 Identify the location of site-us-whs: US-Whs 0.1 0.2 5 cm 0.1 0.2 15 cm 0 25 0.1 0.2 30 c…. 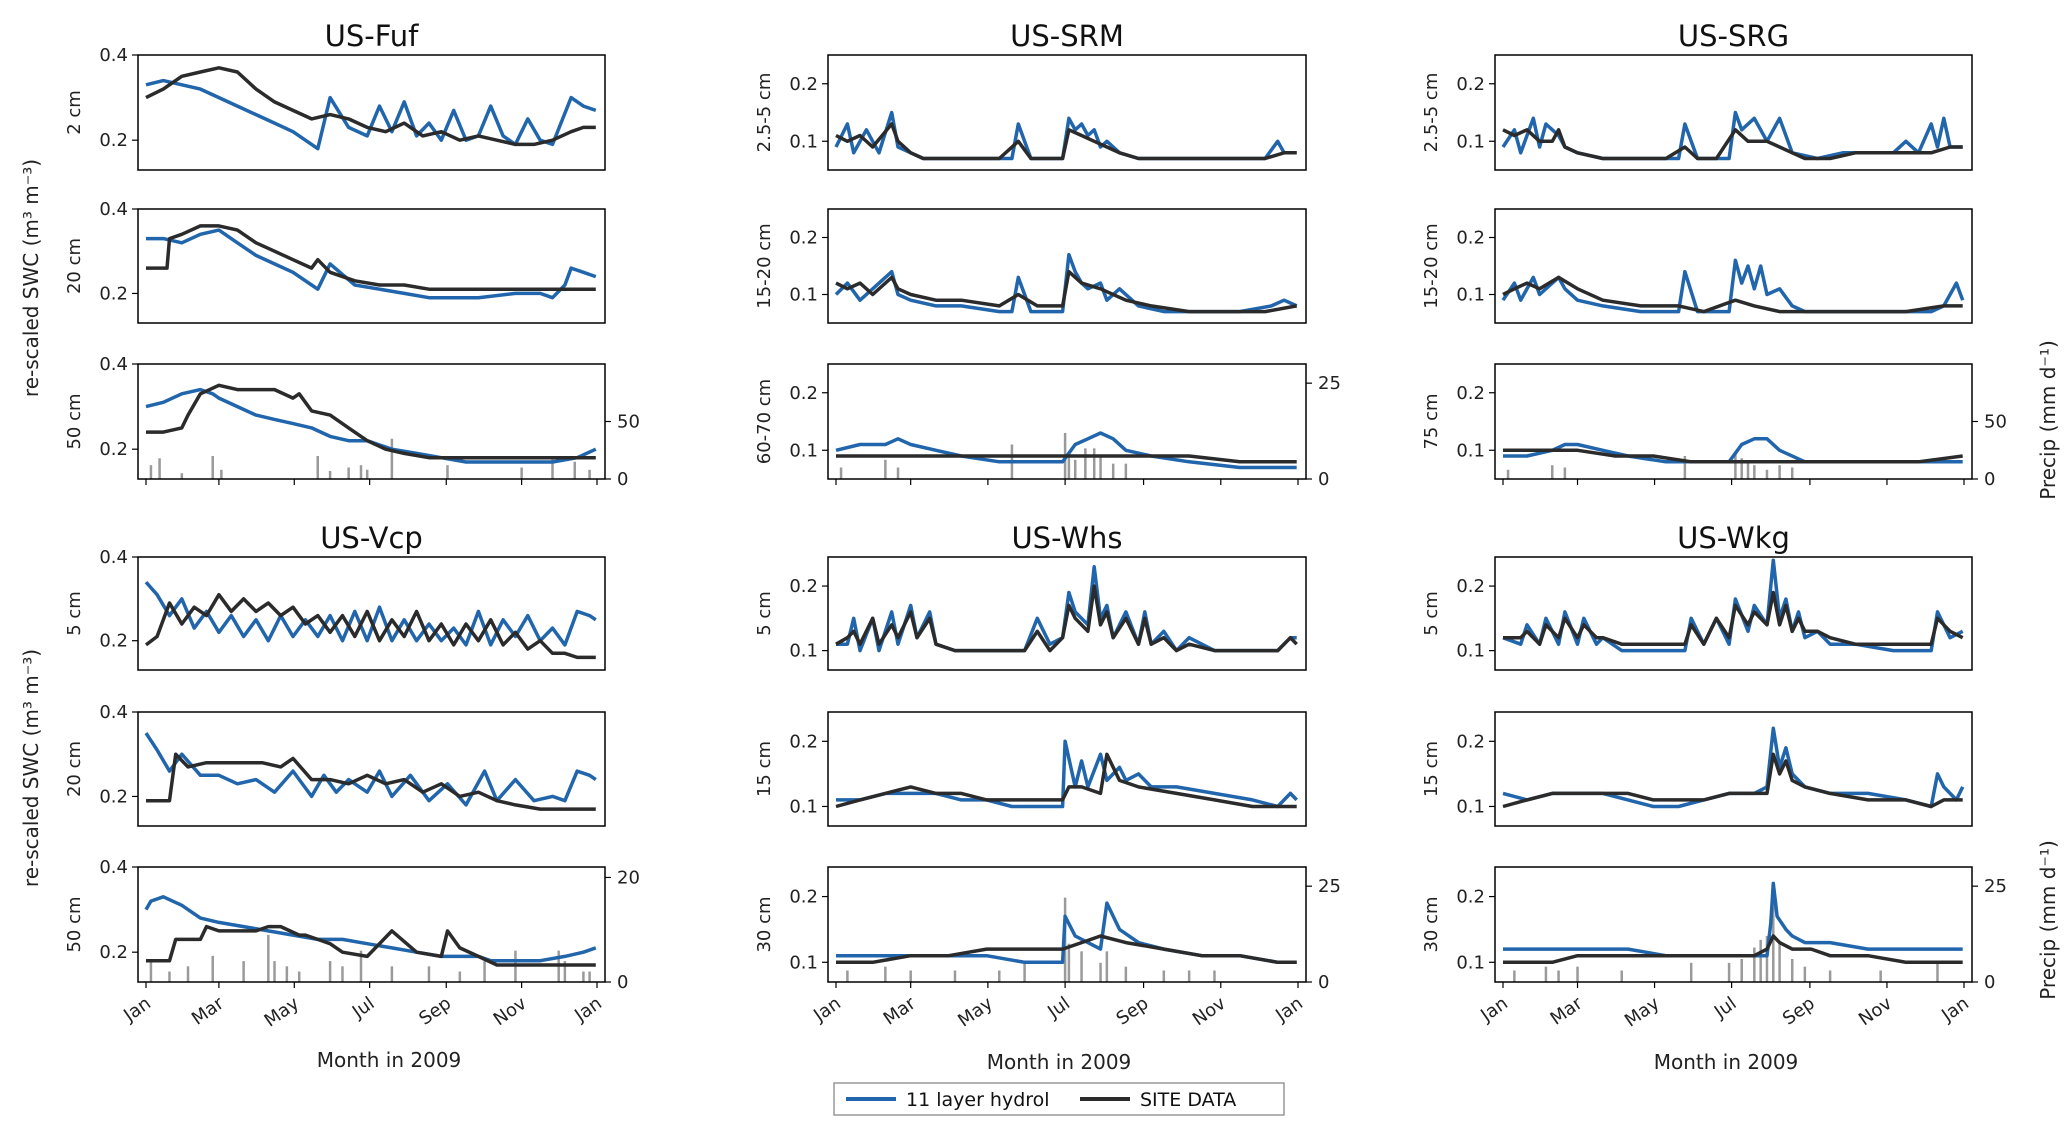
(1047, 776).